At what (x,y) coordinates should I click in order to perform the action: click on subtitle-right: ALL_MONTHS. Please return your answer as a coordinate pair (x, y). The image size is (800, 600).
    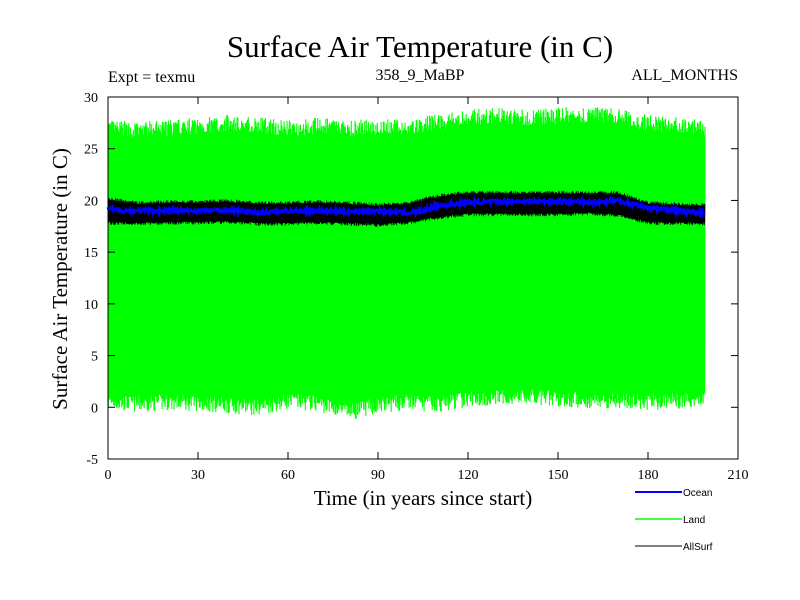
    Looking at the image, I should click on (684, 75).